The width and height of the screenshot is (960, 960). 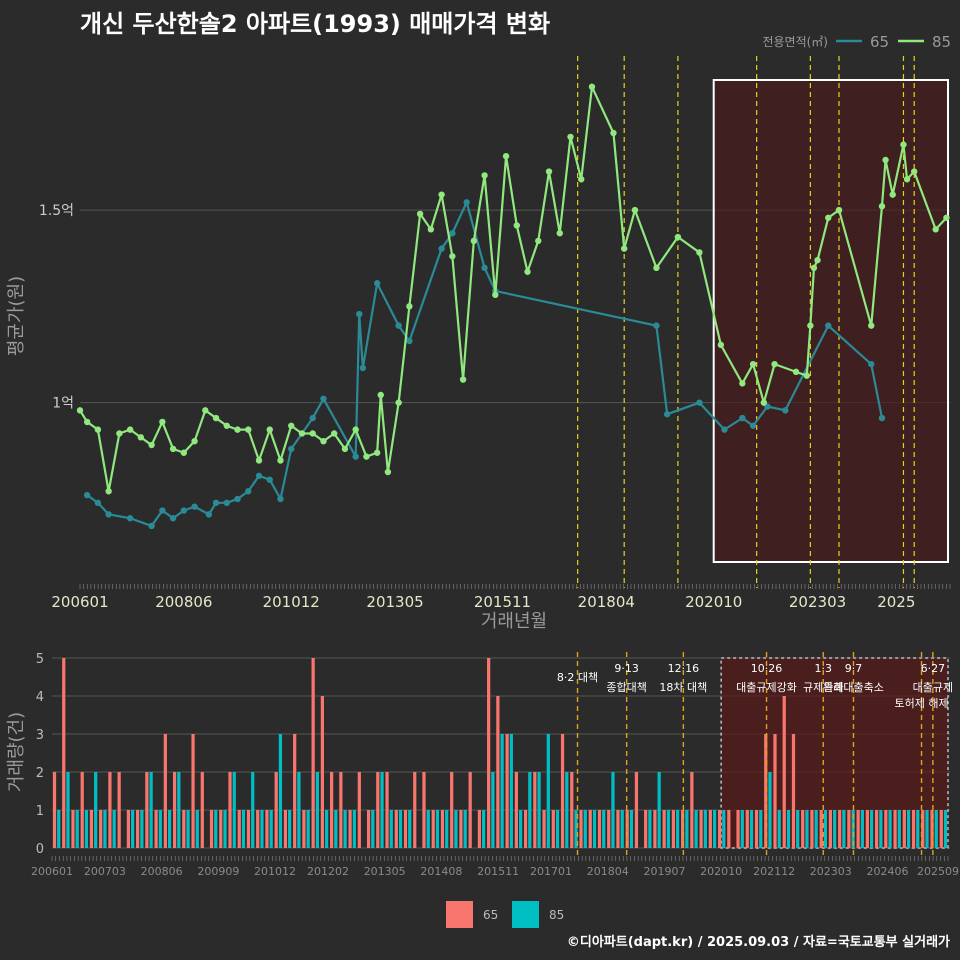 I want to click on price-x-tick-label: 201305, so click(x=394, y=602).